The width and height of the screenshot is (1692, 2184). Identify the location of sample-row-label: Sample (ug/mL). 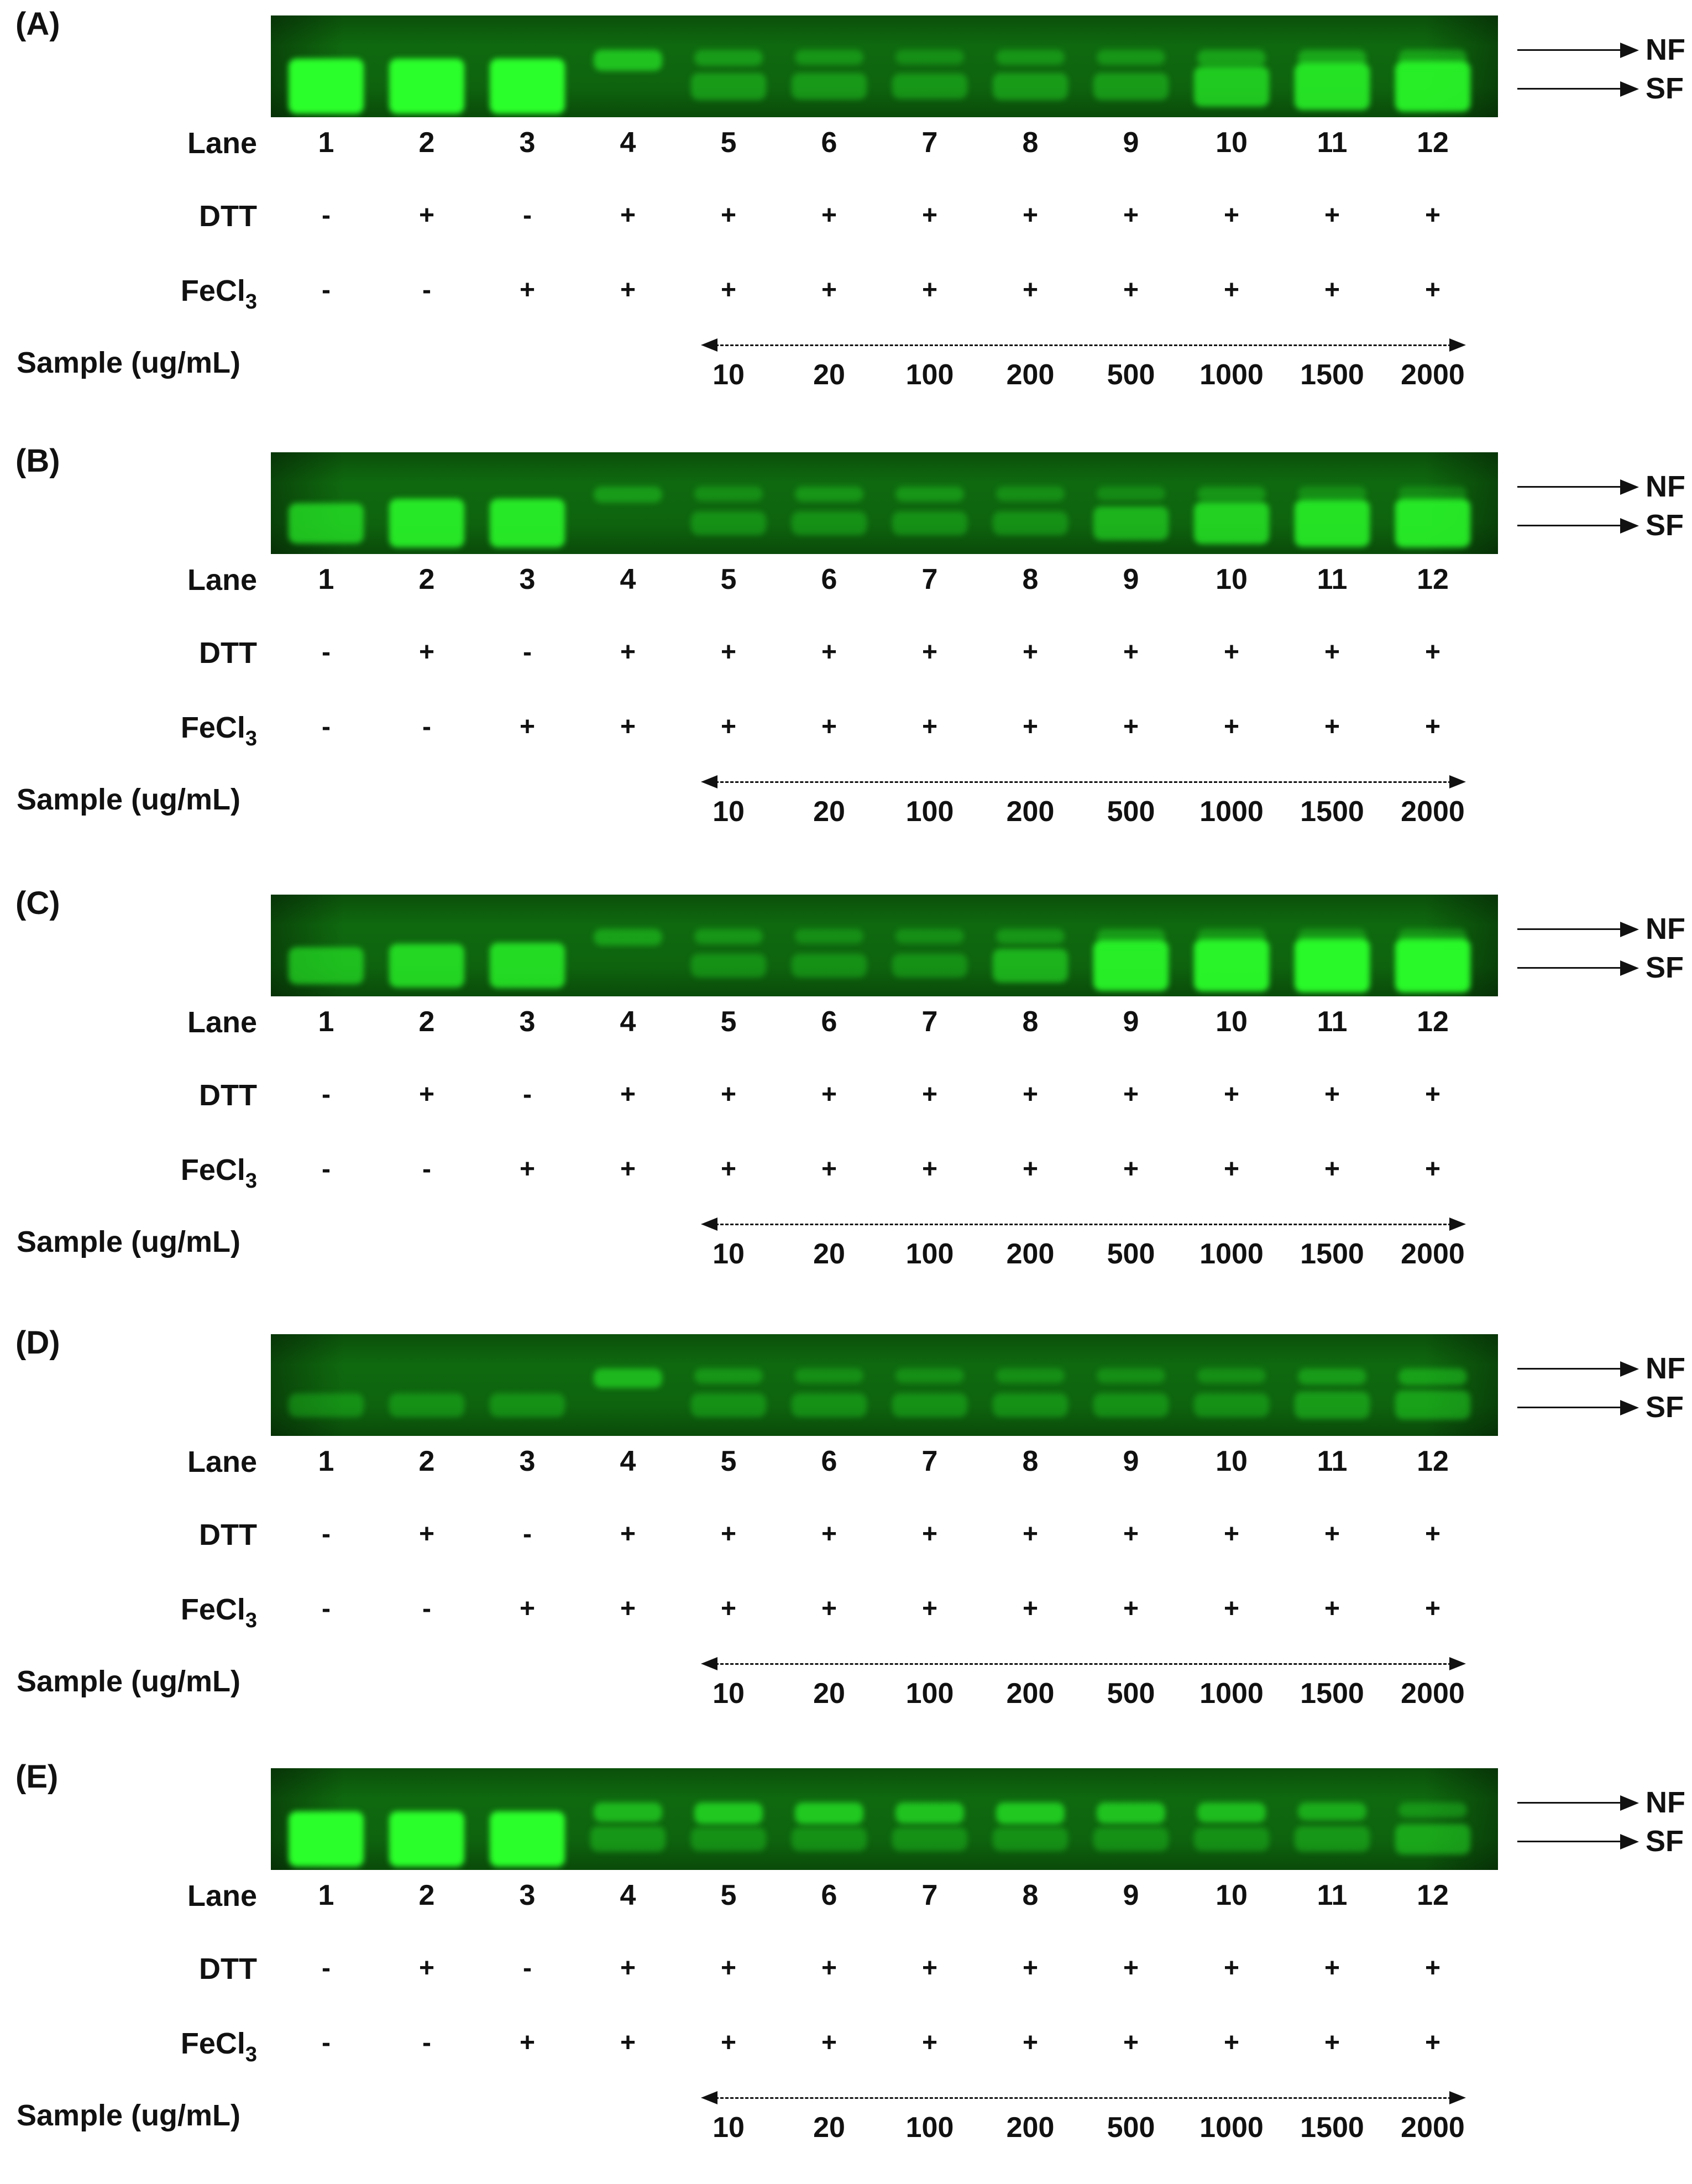
(129, 362).